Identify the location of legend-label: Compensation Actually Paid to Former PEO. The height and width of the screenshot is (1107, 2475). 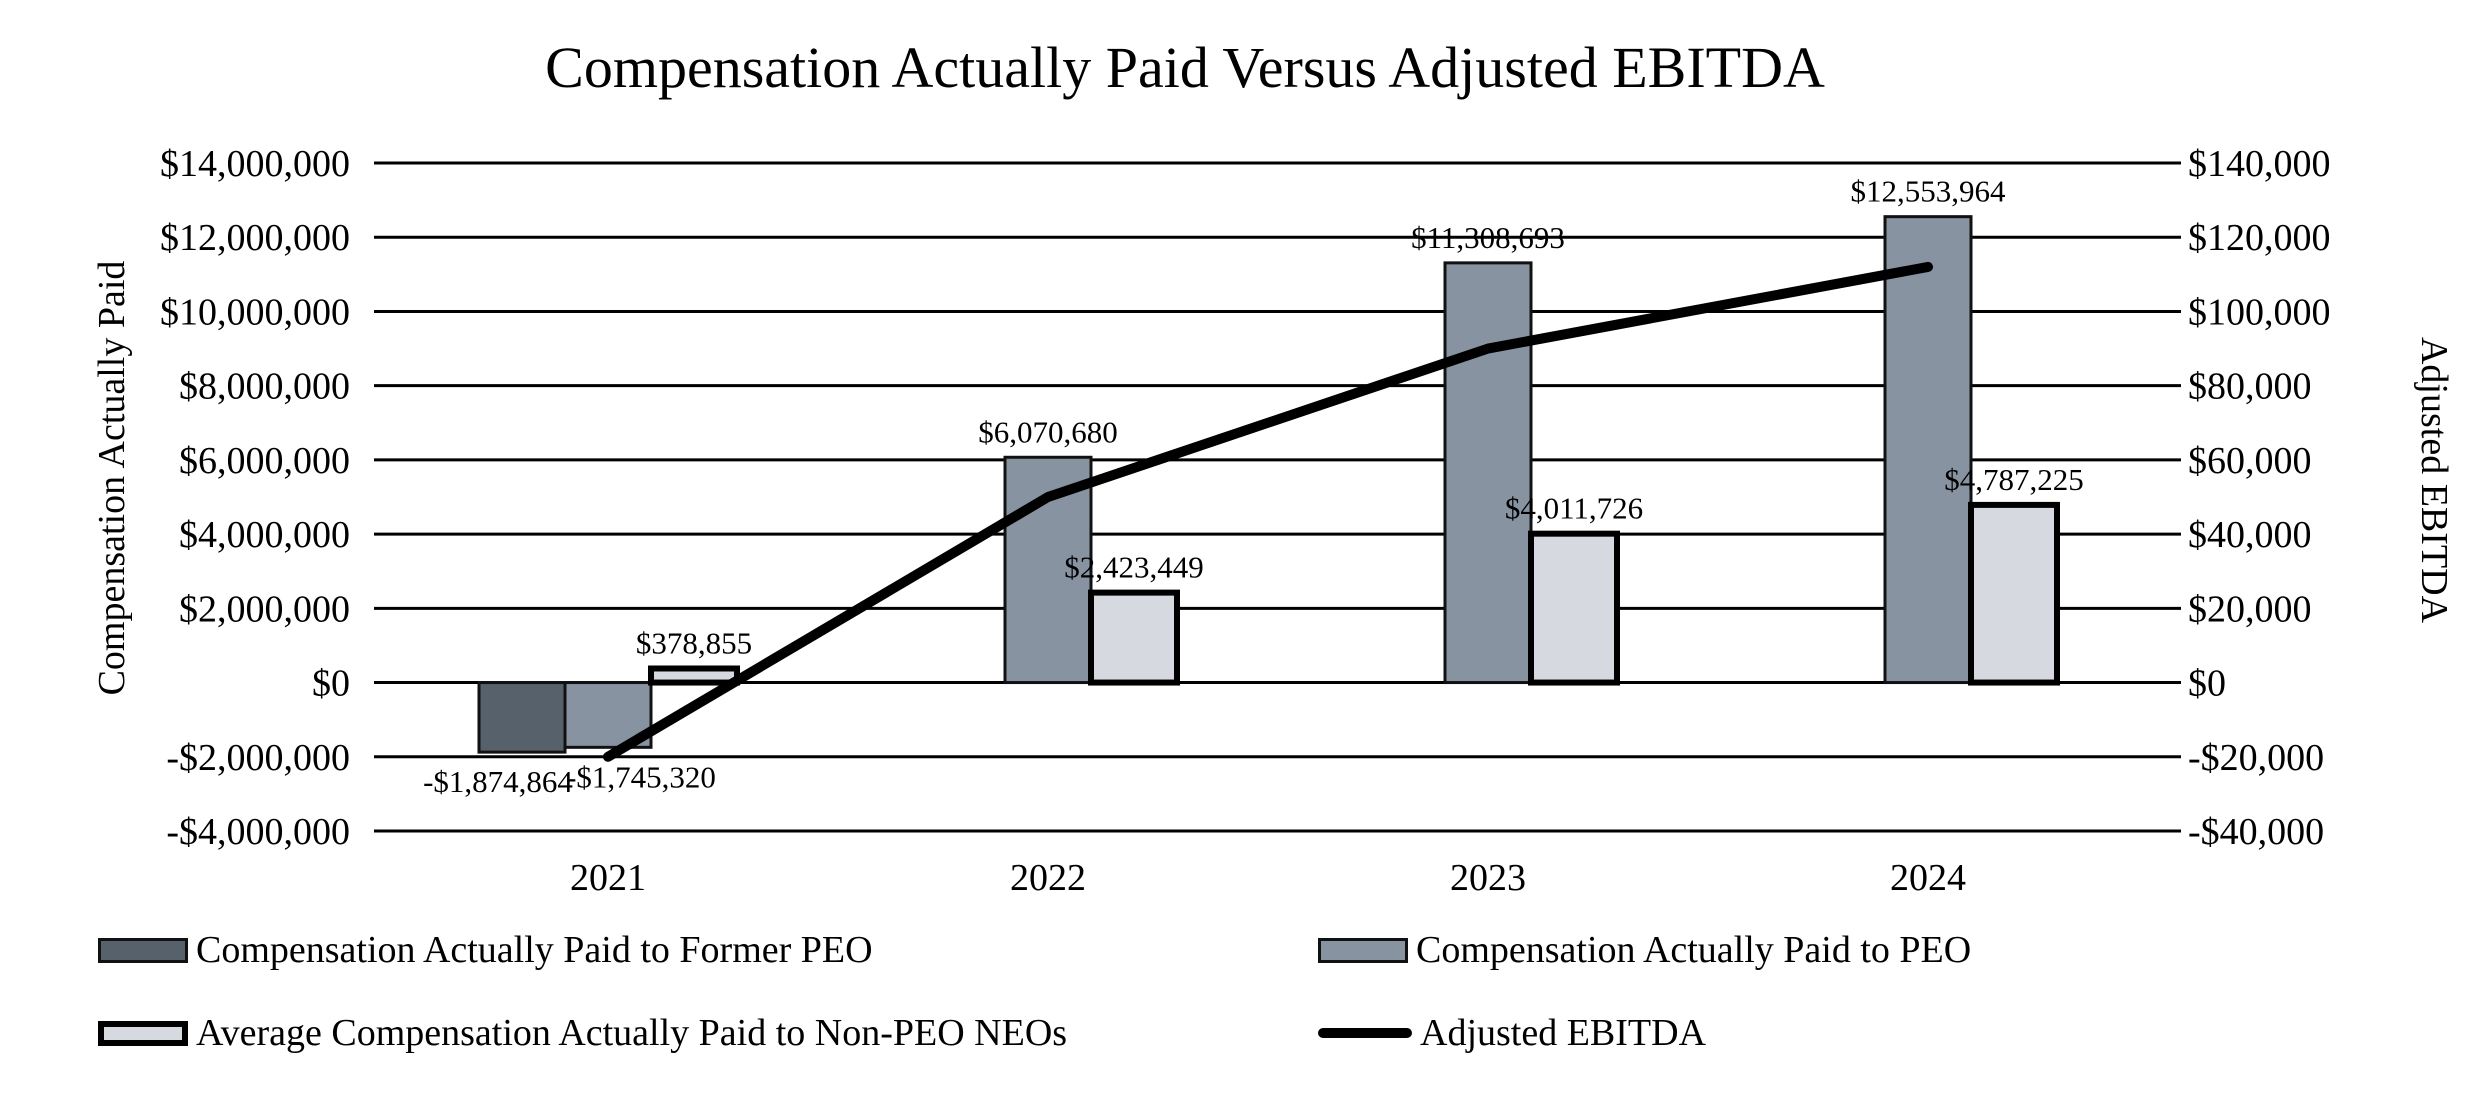
(534, 950).